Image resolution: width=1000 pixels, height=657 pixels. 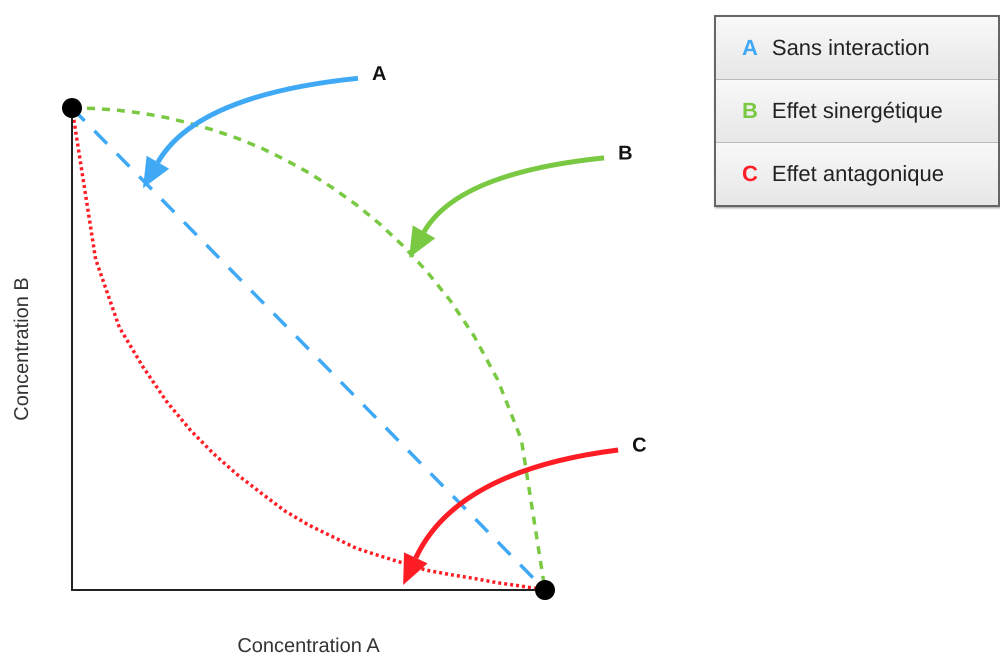 I want to click on y-axis-title: Concentration B, so click(x=22, y=349).